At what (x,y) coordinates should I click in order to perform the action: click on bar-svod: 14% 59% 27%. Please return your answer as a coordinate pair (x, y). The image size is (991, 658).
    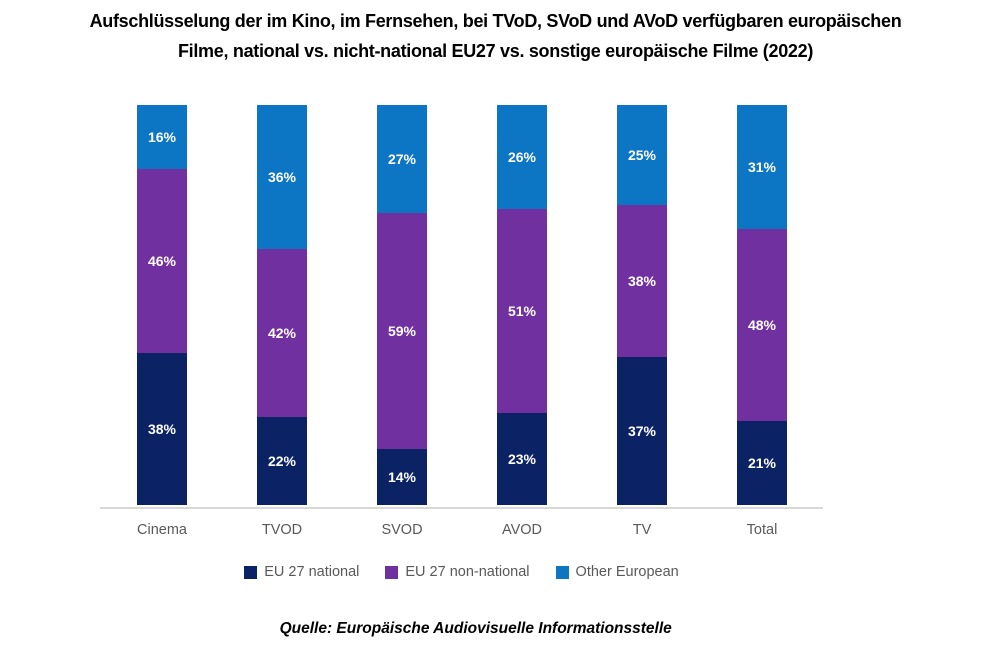
    Looking at the image, I should click on (402, 305).